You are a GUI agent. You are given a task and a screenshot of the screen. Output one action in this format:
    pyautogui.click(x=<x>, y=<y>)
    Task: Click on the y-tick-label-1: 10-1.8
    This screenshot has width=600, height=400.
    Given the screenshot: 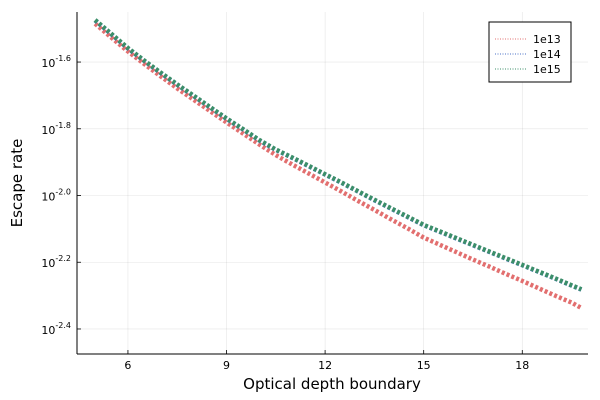 What is the action you would take?
    pyautogui.click(x=56, y=129)
    